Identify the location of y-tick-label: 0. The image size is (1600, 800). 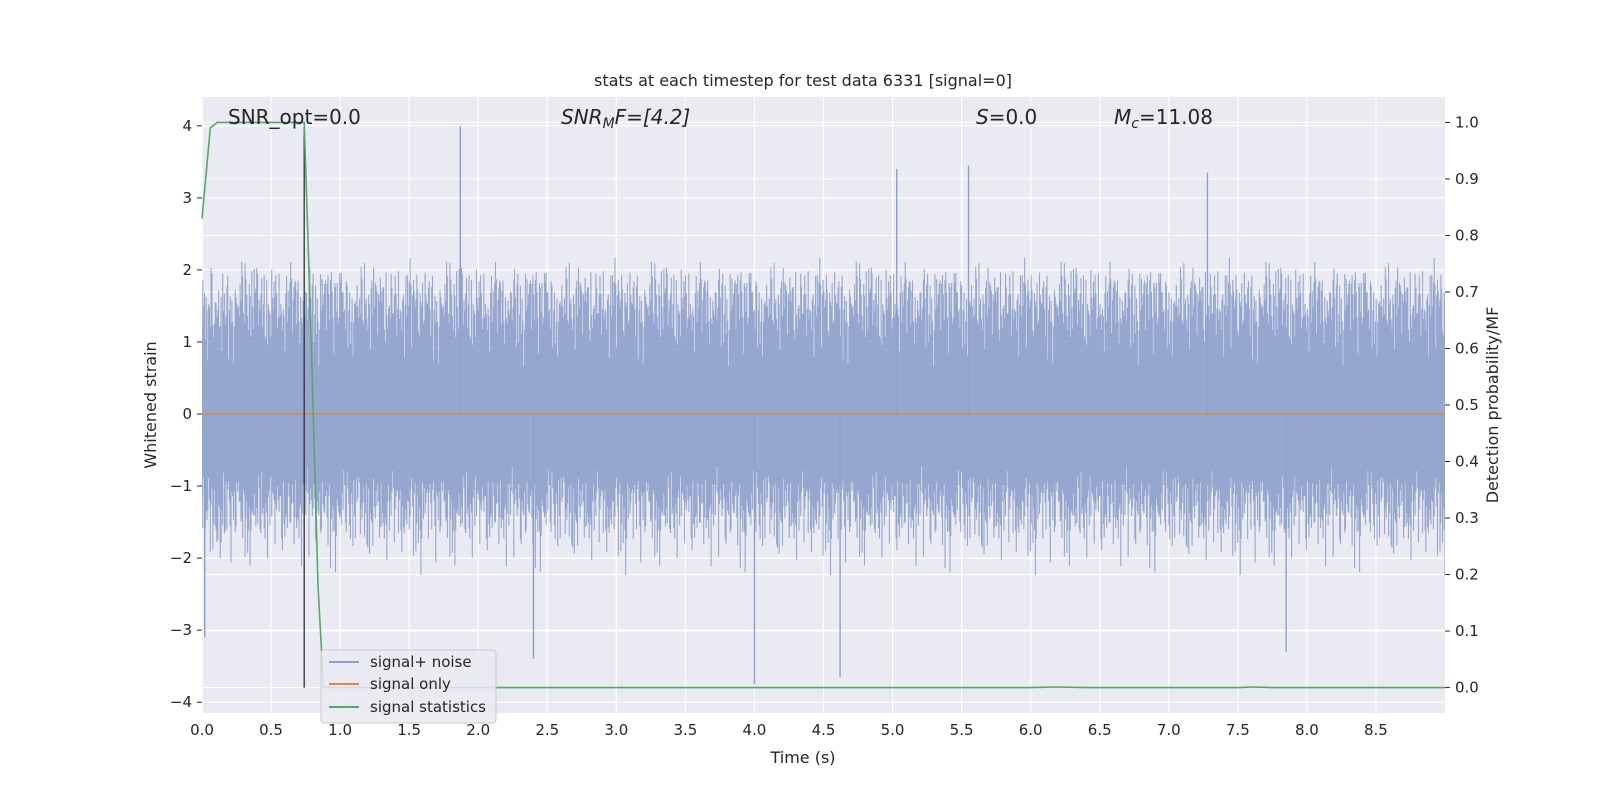
(187, 414).